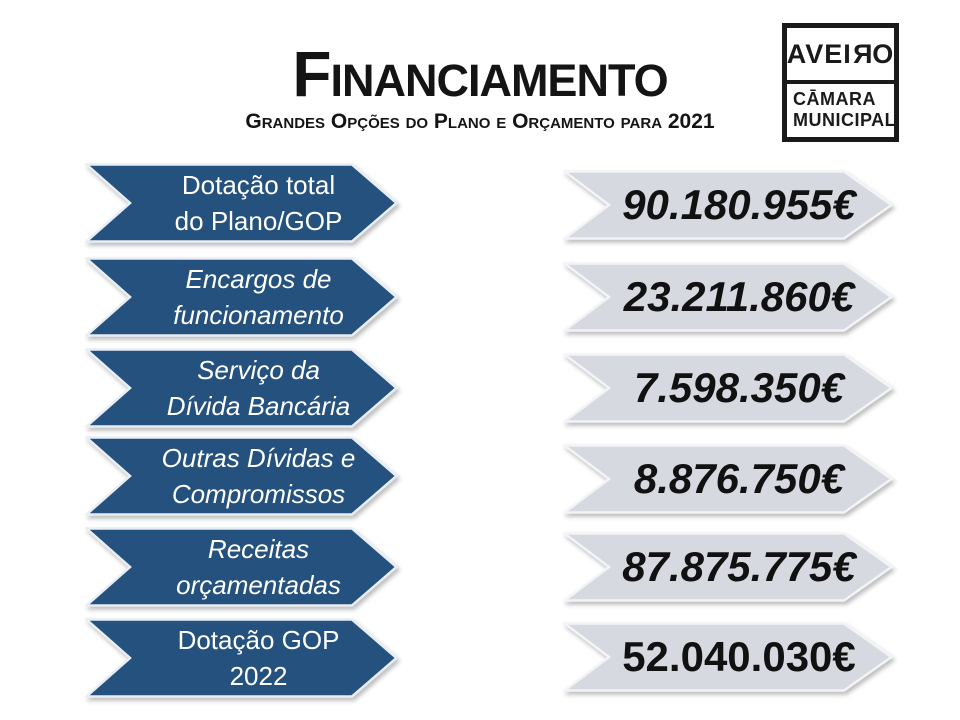 Image resolution: width=960 pixels, height=720 pixels. What do you see at coordinates (845, 120) in the screenshot?
I see `logo-subtext-line2: MUNICIPAL` at bounding box center [845, 120].